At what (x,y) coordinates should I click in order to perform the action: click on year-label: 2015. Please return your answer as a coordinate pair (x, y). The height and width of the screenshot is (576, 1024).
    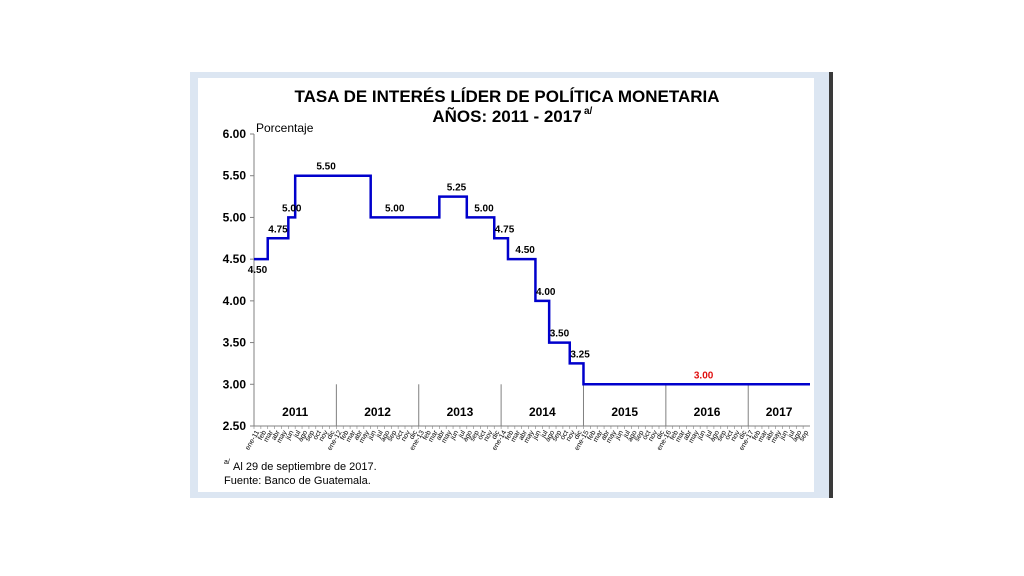
    Looking at the image, I should click on (624, 412).